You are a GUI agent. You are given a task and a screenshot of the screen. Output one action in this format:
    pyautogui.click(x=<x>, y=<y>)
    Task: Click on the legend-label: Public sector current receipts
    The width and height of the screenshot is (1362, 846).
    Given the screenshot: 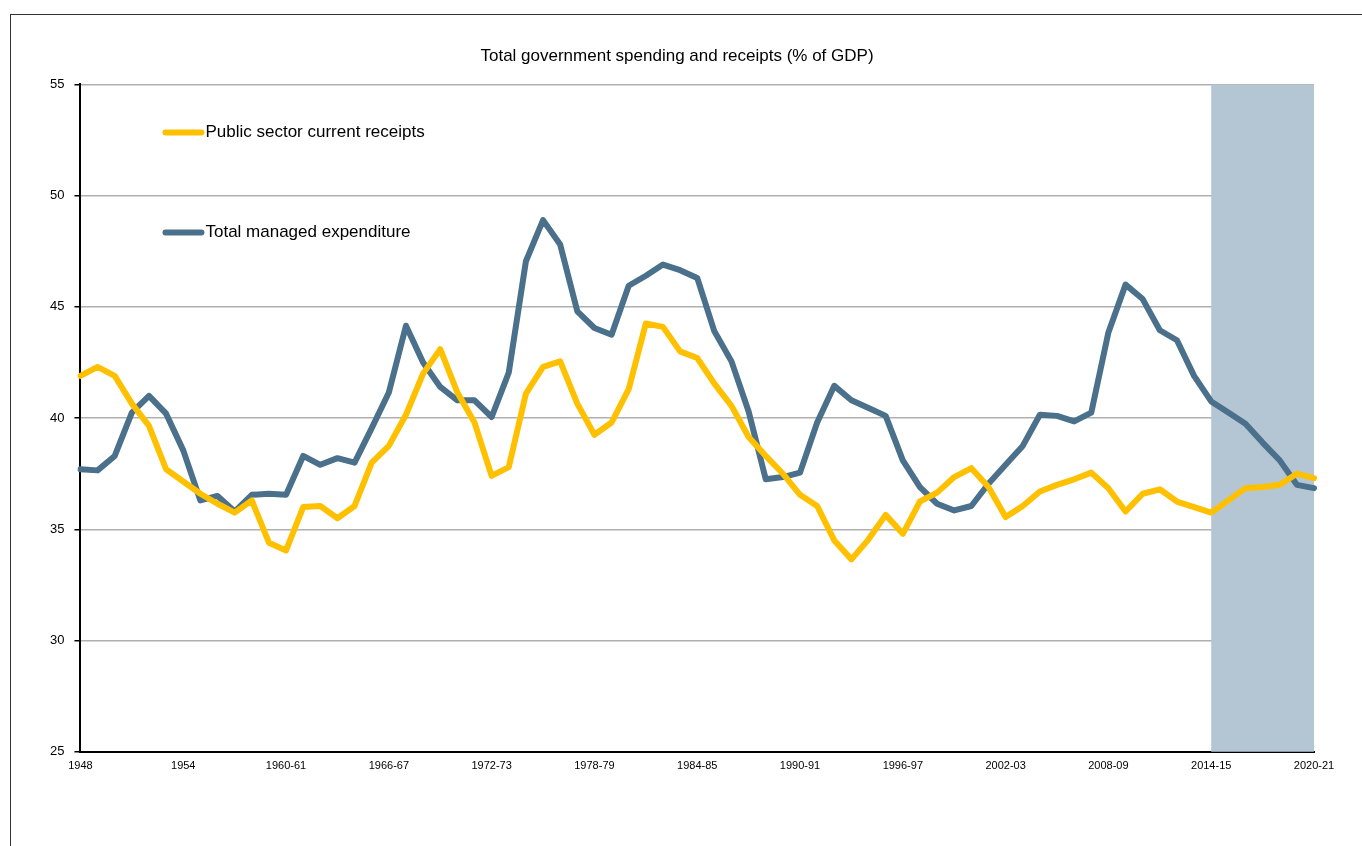 What is the action you would take?
    pyautogui.click(x=315, y=132)
    